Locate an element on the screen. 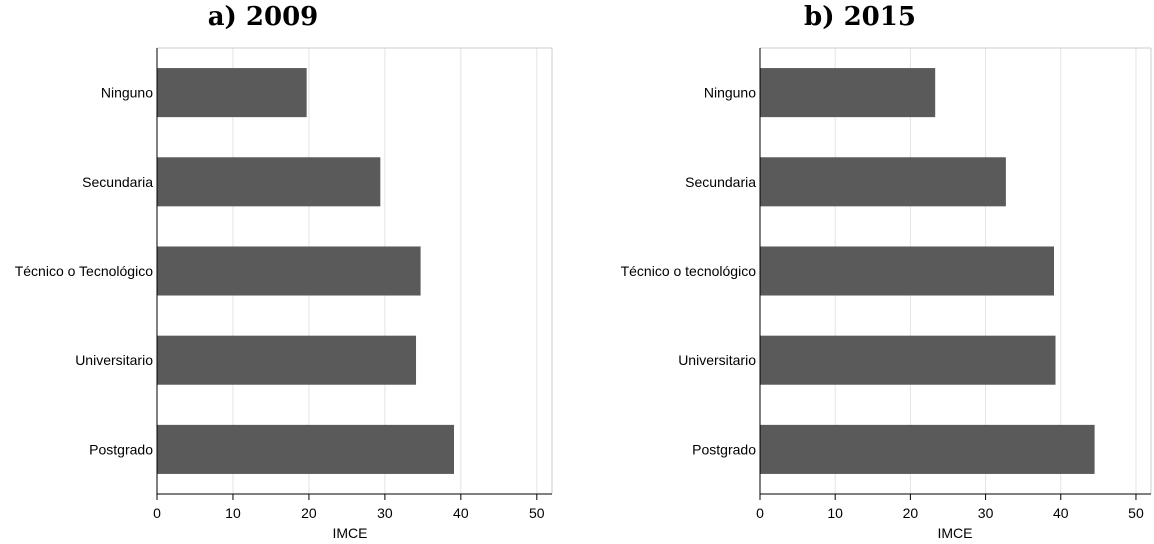  chart-title: a) 2009 is located at coordinates (263, 17).